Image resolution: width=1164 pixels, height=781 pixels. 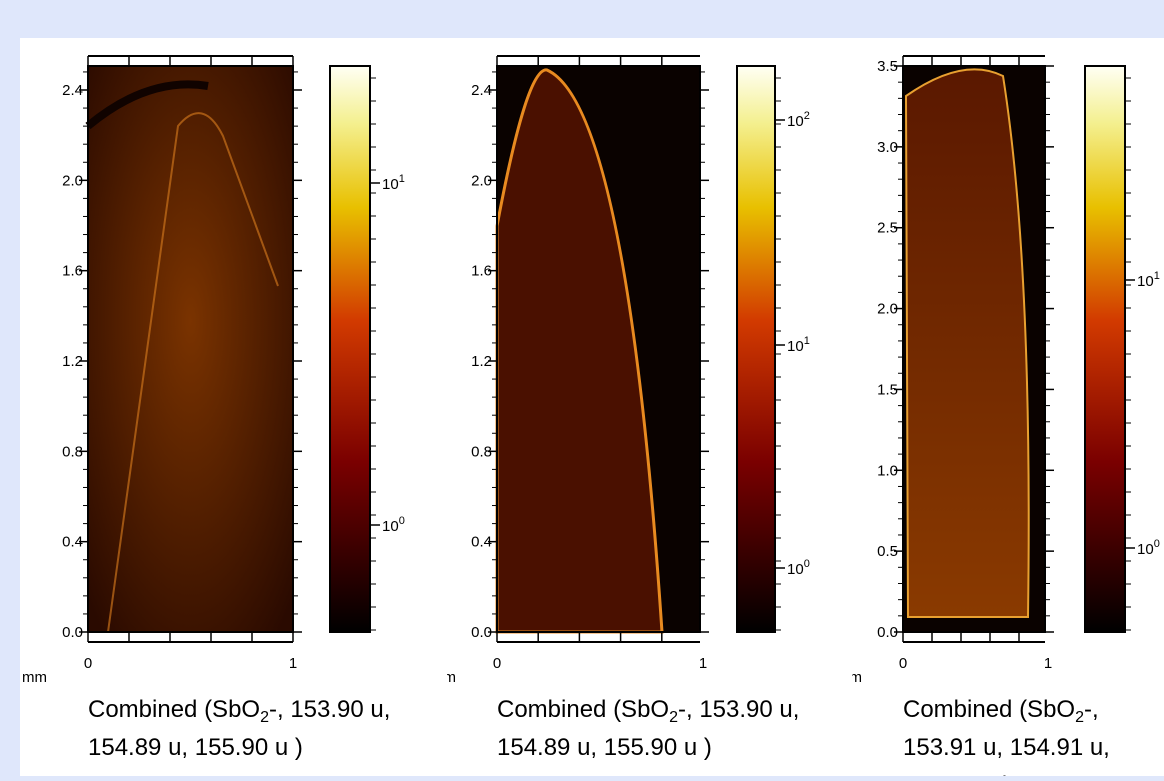 What do you see at coordinates (887, 389) in the screenshot?
I see `y-tick-label: 1.5` at bounding box center [887, 389].